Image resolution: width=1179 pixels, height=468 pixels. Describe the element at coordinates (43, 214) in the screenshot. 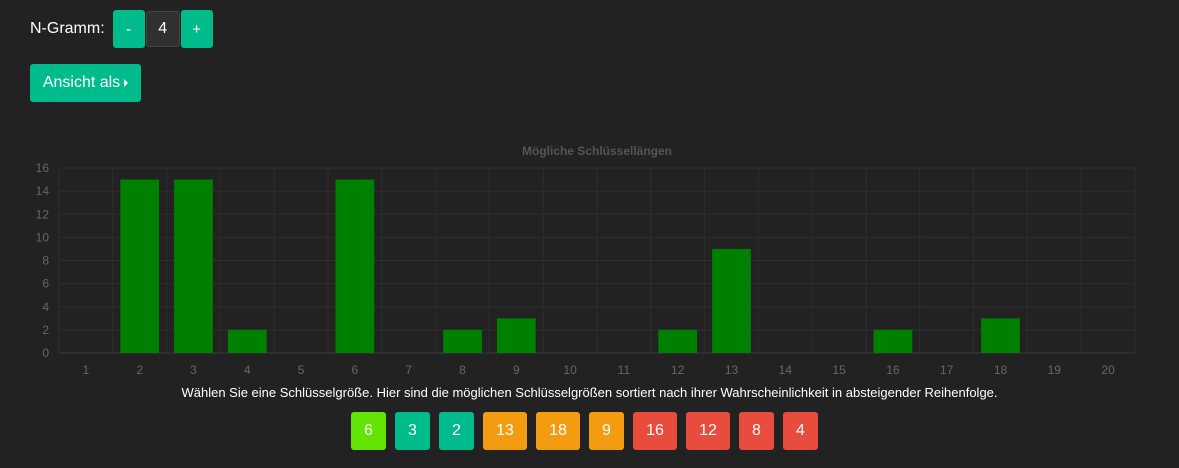

I see `y-tick-label: 12` at that location.